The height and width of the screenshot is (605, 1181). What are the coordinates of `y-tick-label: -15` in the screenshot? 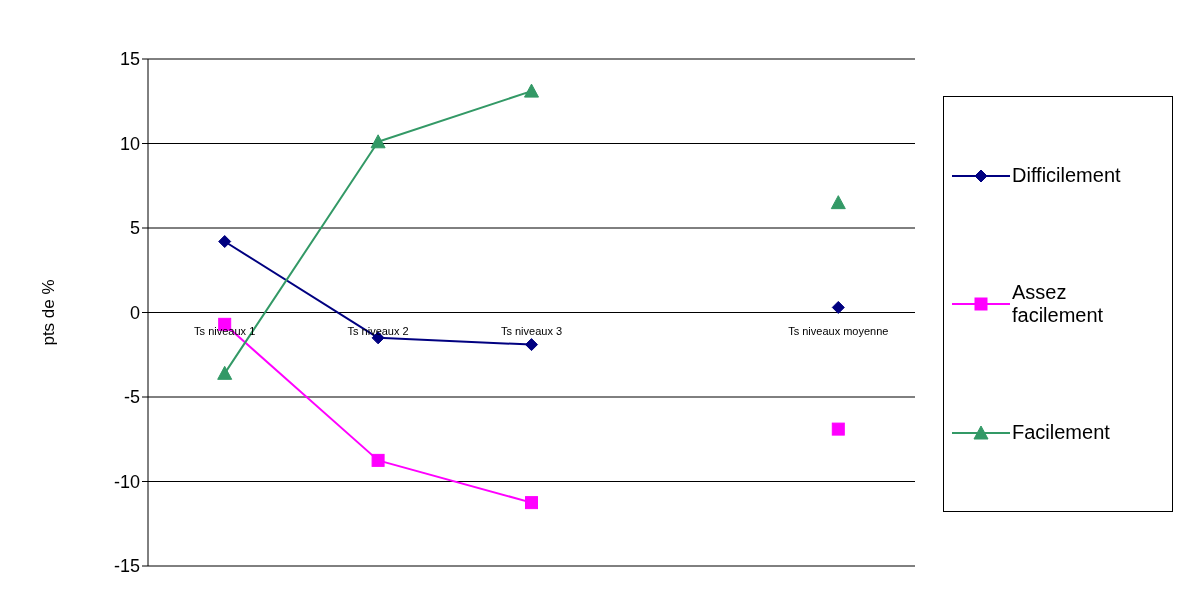 It's located at (126, 566).